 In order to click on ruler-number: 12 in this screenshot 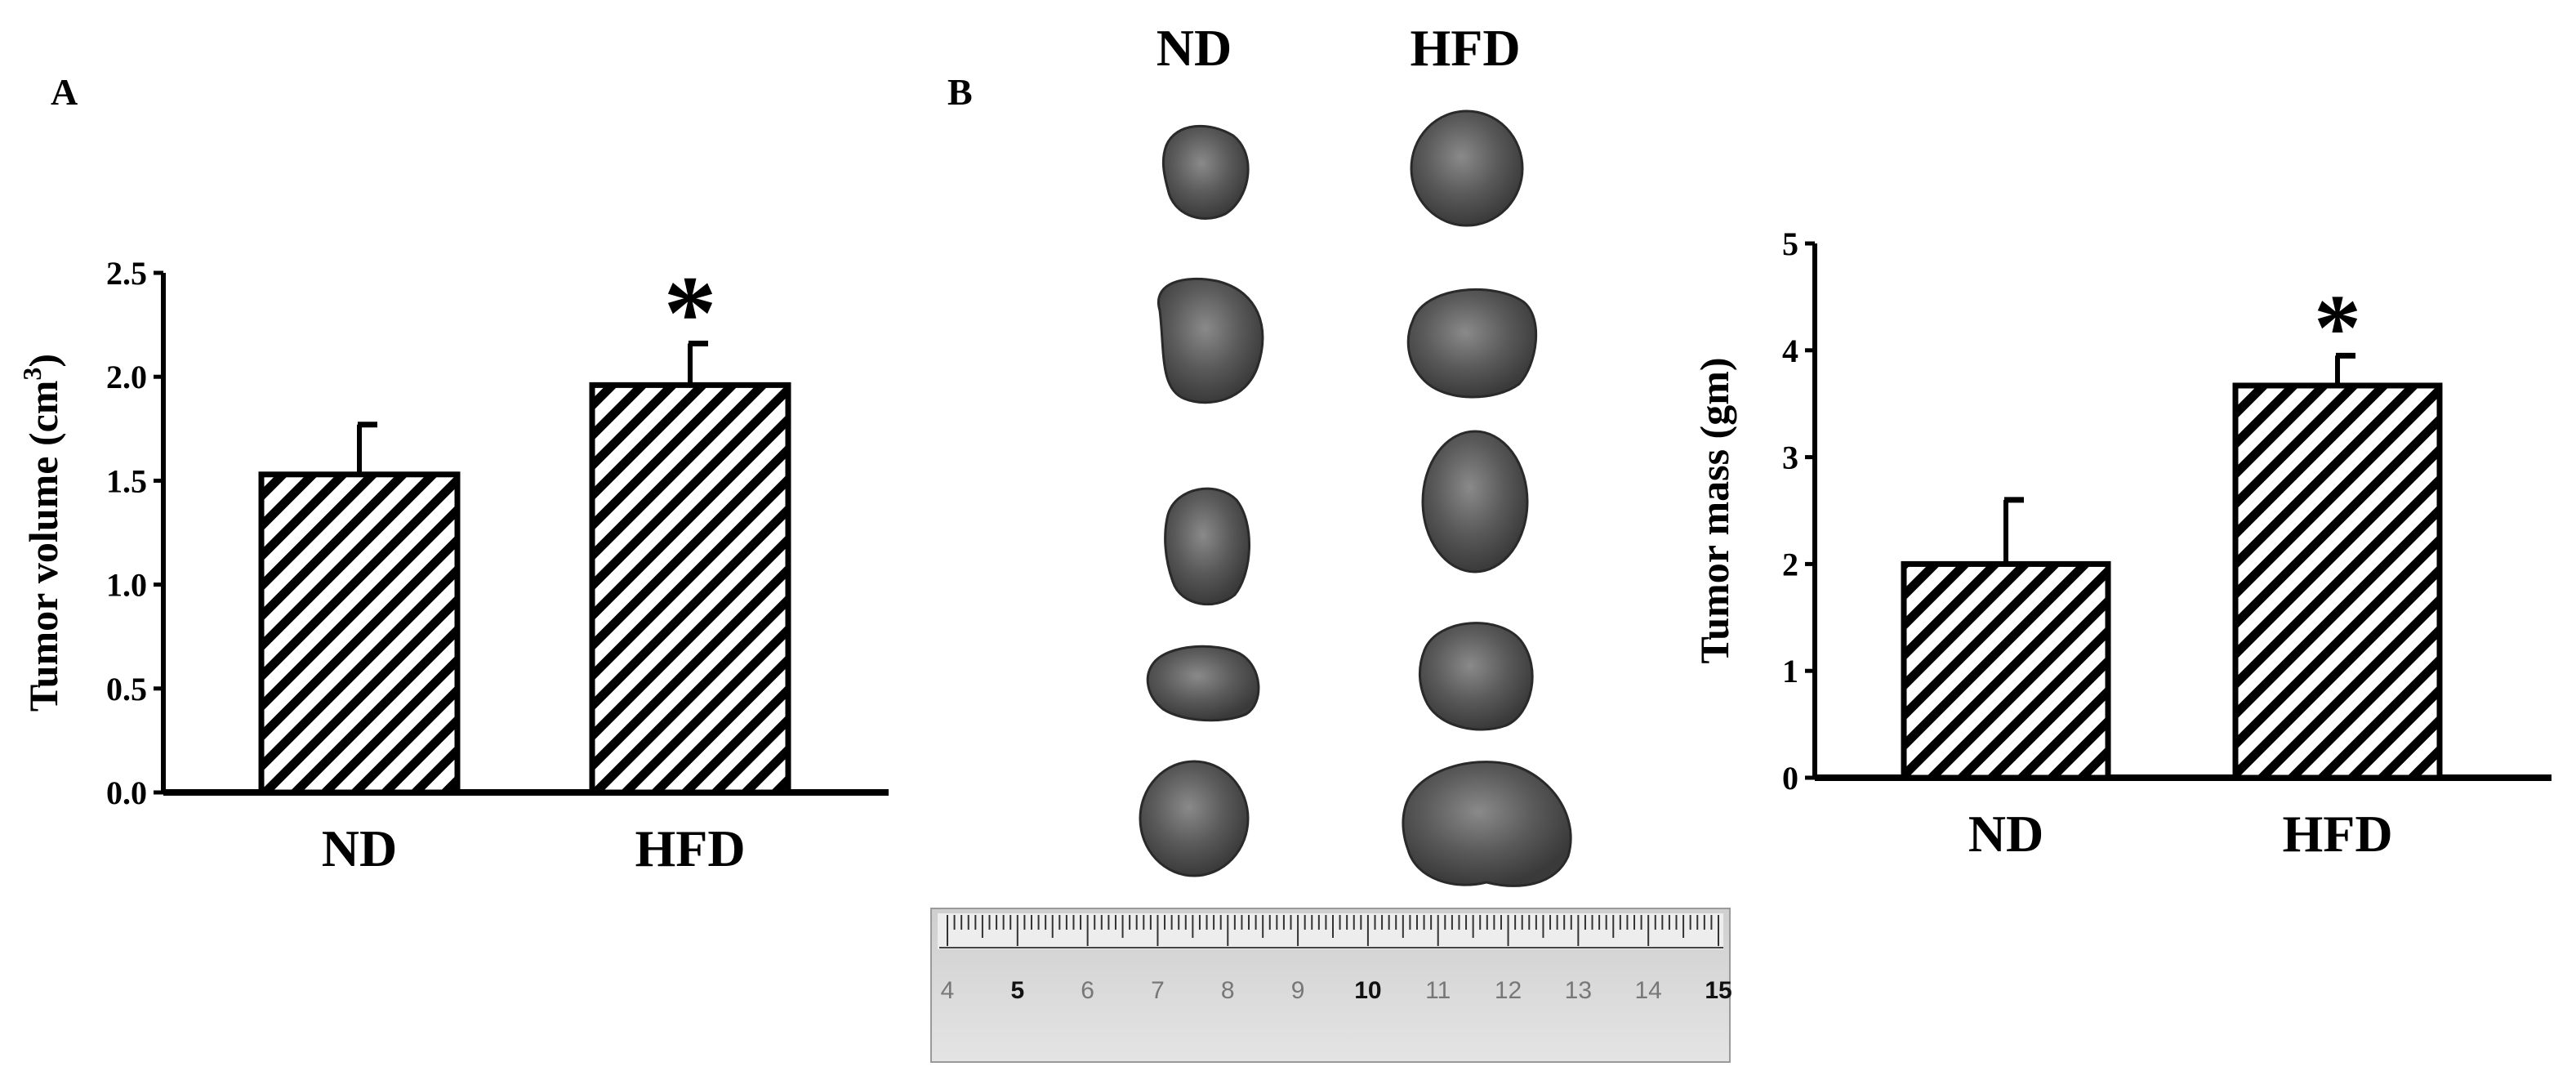, I will do `click(1508, 991)`.